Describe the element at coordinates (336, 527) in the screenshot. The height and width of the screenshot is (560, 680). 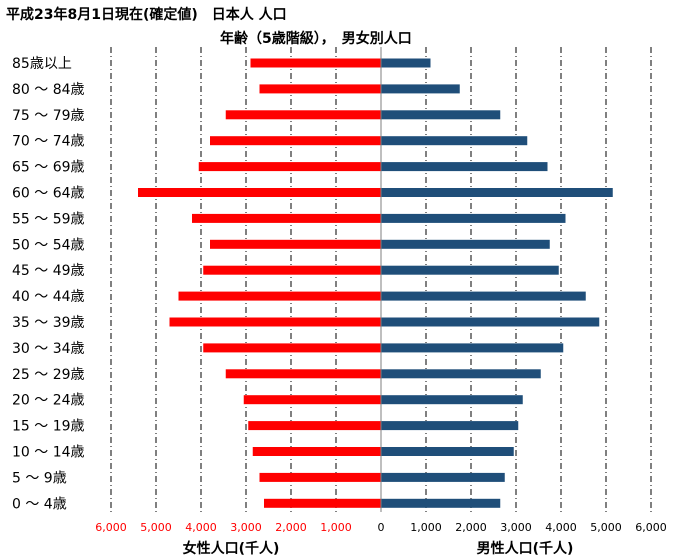
I see `x-tick-label-5: 1,000` at that location.